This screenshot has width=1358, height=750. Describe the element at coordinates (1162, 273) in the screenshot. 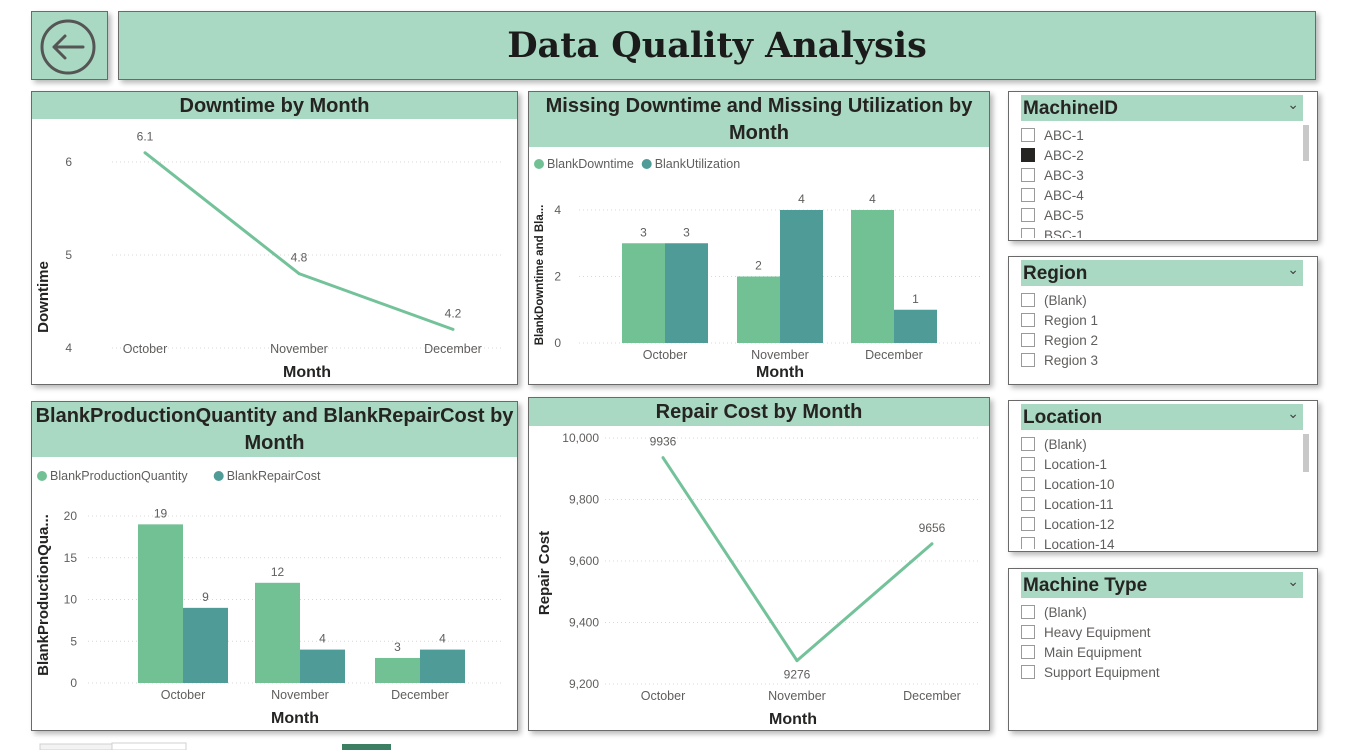

I see `slicer-header: Region ⌄` at that location.